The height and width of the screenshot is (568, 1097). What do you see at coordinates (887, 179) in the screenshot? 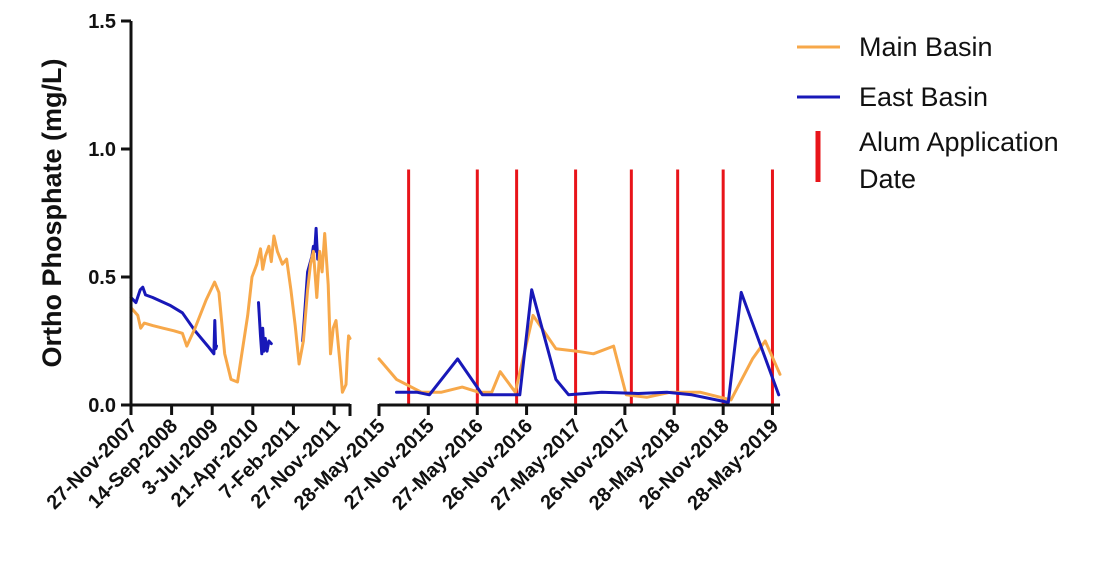
I see `legend-alum-label-line2: Date` at bounding box center [887, 179].